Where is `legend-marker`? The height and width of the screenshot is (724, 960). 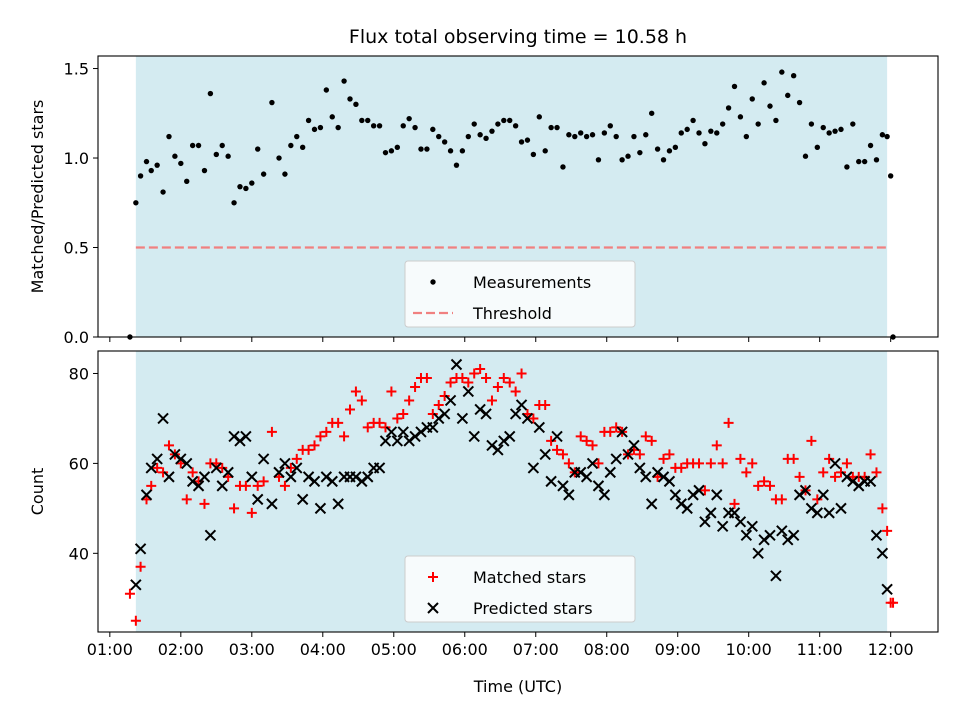 legend-marker is located at coordinates (433, 577).